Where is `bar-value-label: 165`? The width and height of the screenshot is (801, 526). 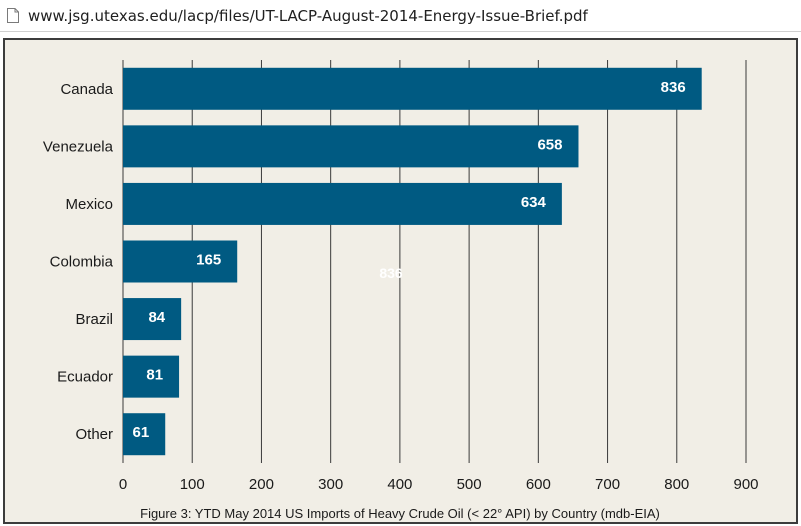 bar-value-label: 165 is located at coordinates (208, 259).